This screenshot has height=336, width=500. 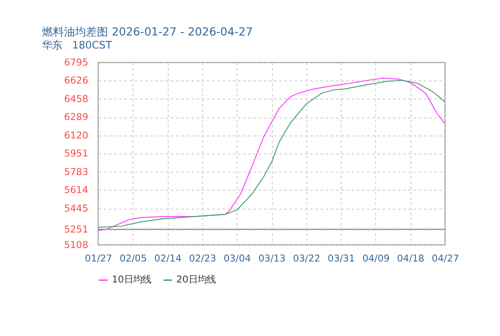 I want to click on y-tick-label: 6626, so click(x=76, y=81).